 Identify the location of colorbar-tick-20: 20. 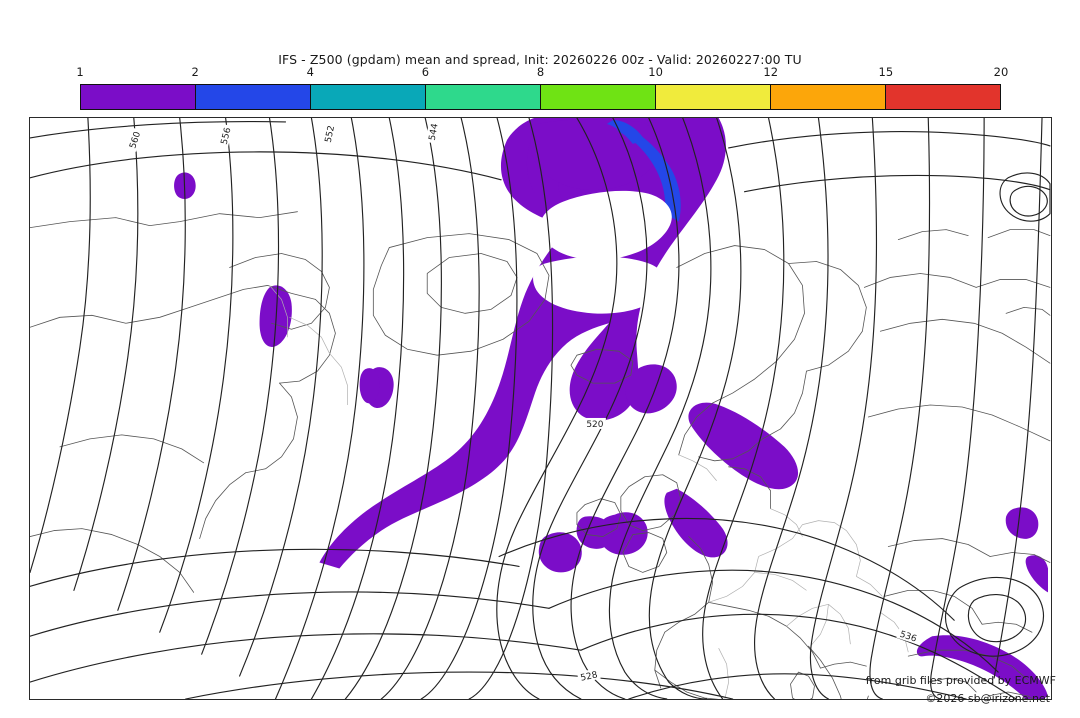
(1001, 72).